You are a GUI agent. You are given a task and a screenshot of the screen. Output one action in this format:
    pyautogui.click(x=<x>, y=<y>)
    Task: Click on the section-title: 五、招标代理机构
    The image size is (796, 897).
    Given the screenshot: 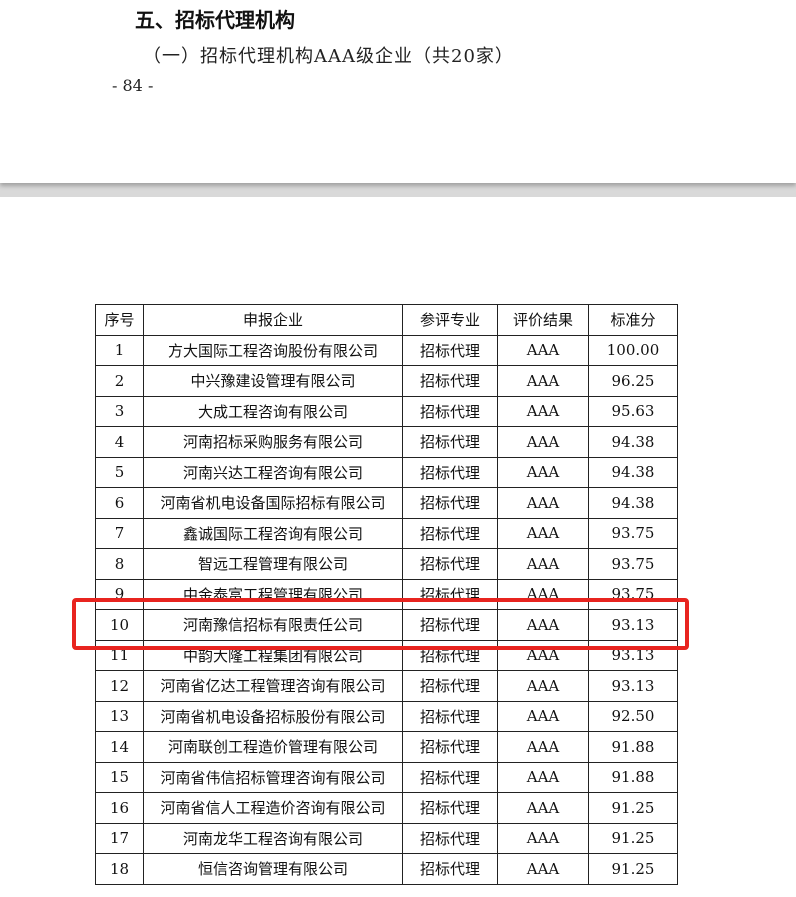 What is the action you would take?
    pyautogui.click(x=215, y=20)
    